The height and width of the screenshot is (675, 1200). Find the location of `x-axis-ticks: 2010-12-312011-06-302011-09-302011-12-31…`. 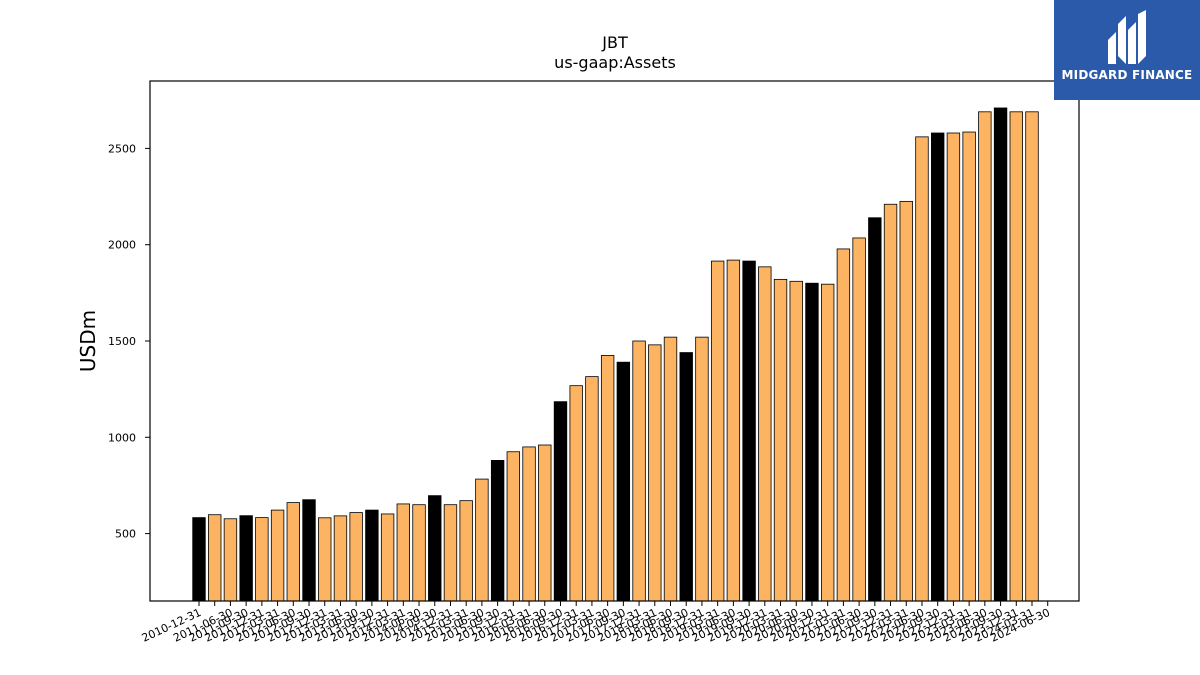

x-axis-ticks: 2010-12-312011-06-302011-09-302011-12-31… is located at coordinates (596, 623).